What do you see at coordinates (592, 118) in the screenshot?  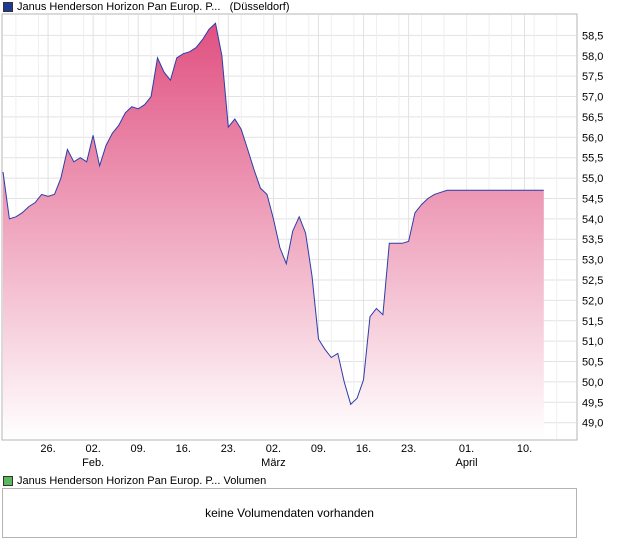 I see `y-tick-label: 56,5` at bounding box center [592, 118].